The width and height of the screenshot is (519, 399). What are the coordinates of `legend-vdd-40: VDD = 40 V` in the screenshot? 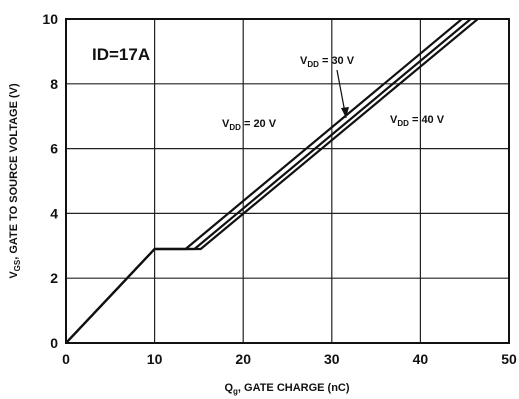 It's located at (417, 121).